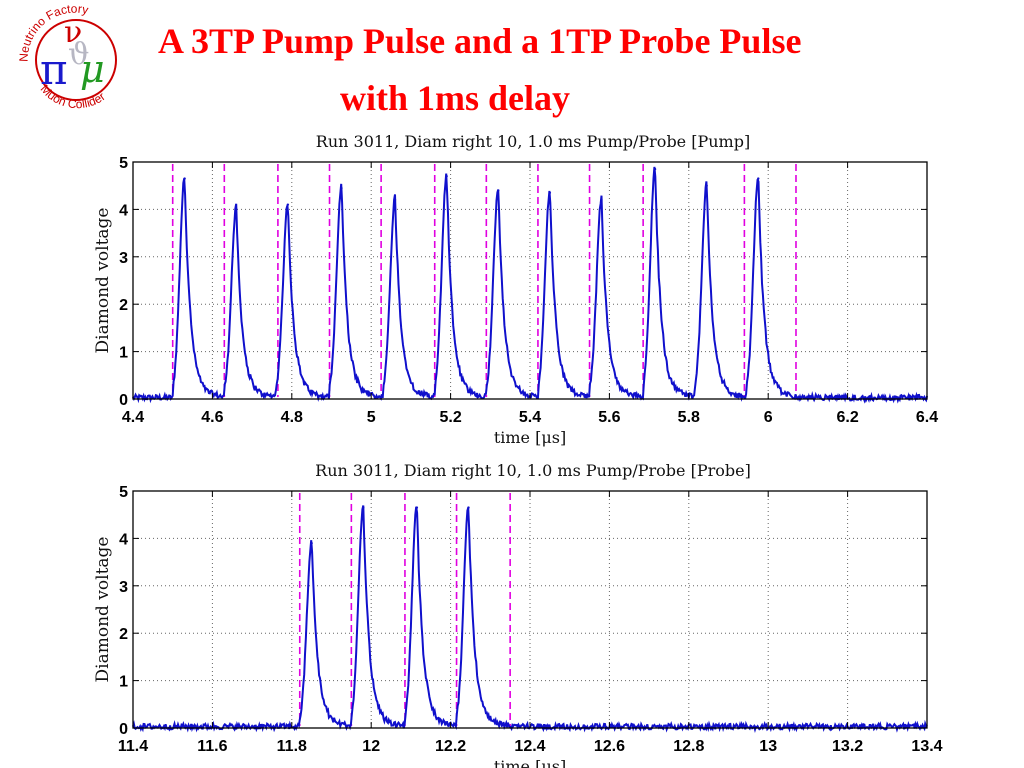  Describe the element at coordinates (123, 539) in the screenshot. I see `probe-y-tick-label-4: 4` at that location.